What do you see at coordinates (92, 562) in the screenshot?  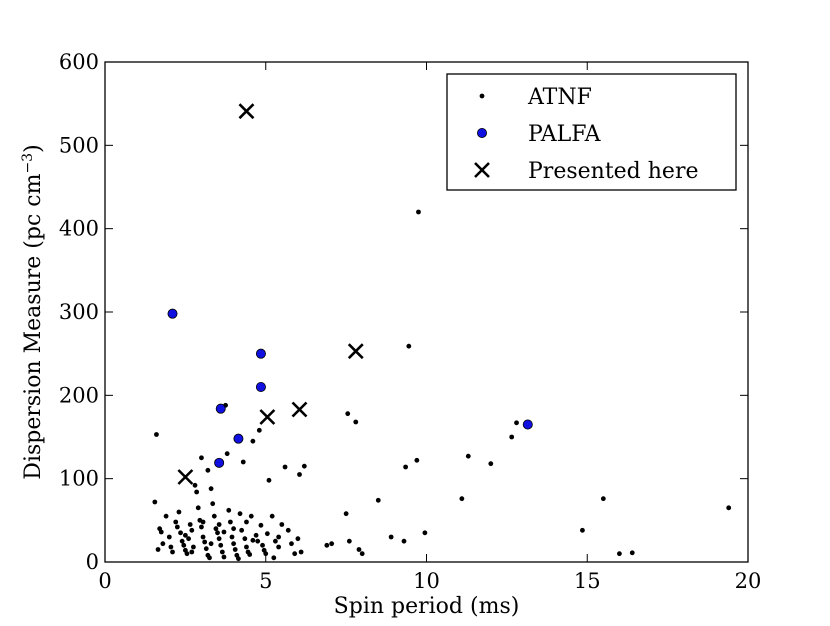 I see `y-tick-label: 0` at bounding box center [92, 562].